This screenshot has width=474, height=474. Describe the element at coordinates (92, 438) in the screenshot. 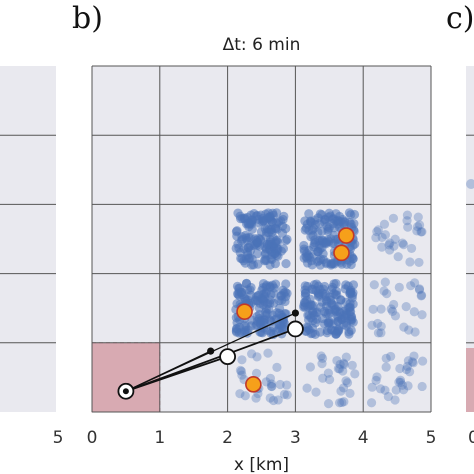

I see `x-tick-label: 0` at that location.